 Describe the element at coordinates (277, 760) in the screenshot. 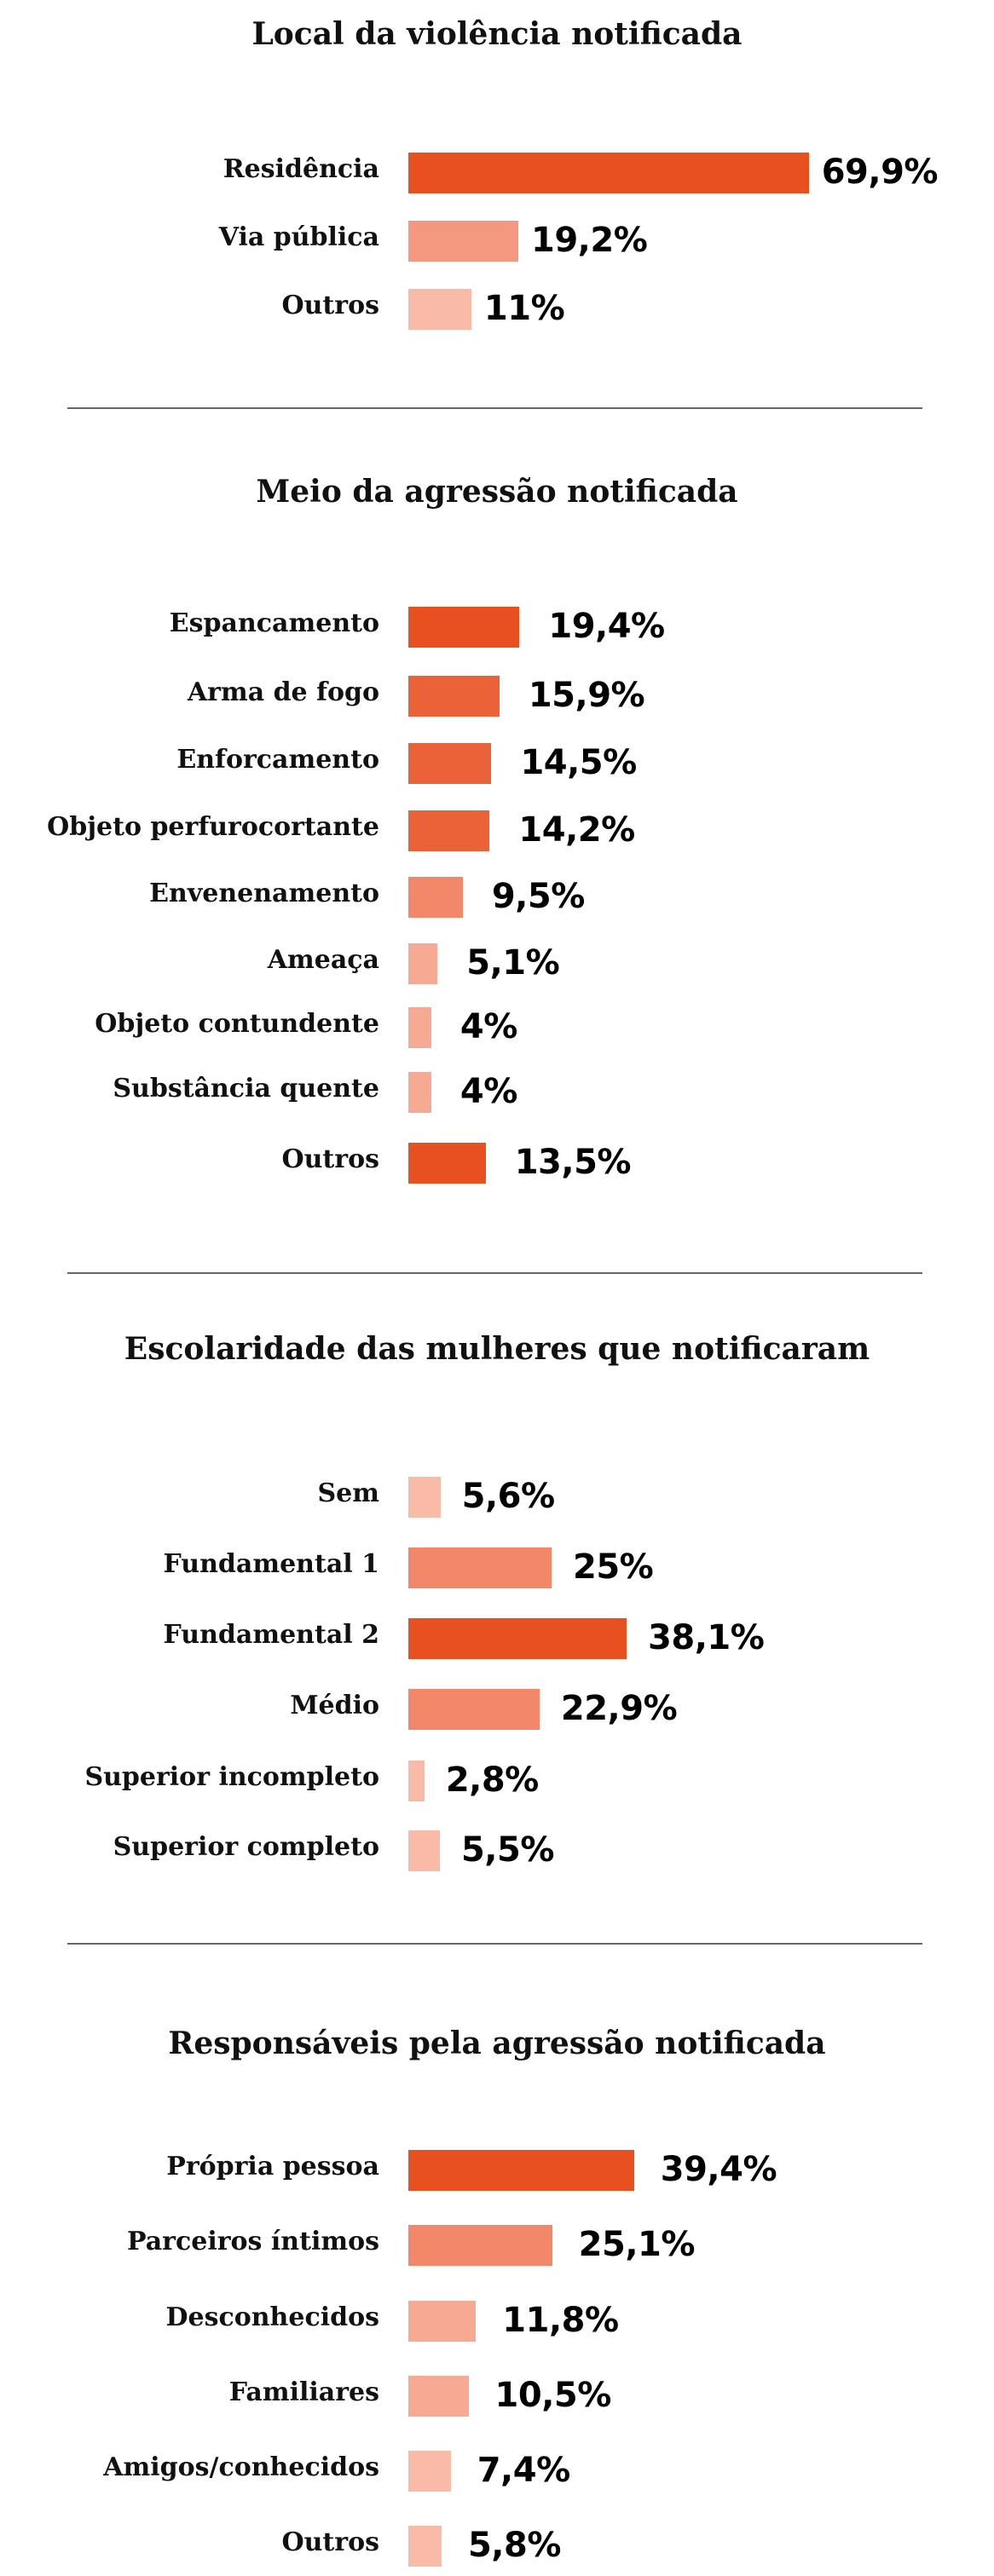

I see `bar-label: Enforcamento` at that location.